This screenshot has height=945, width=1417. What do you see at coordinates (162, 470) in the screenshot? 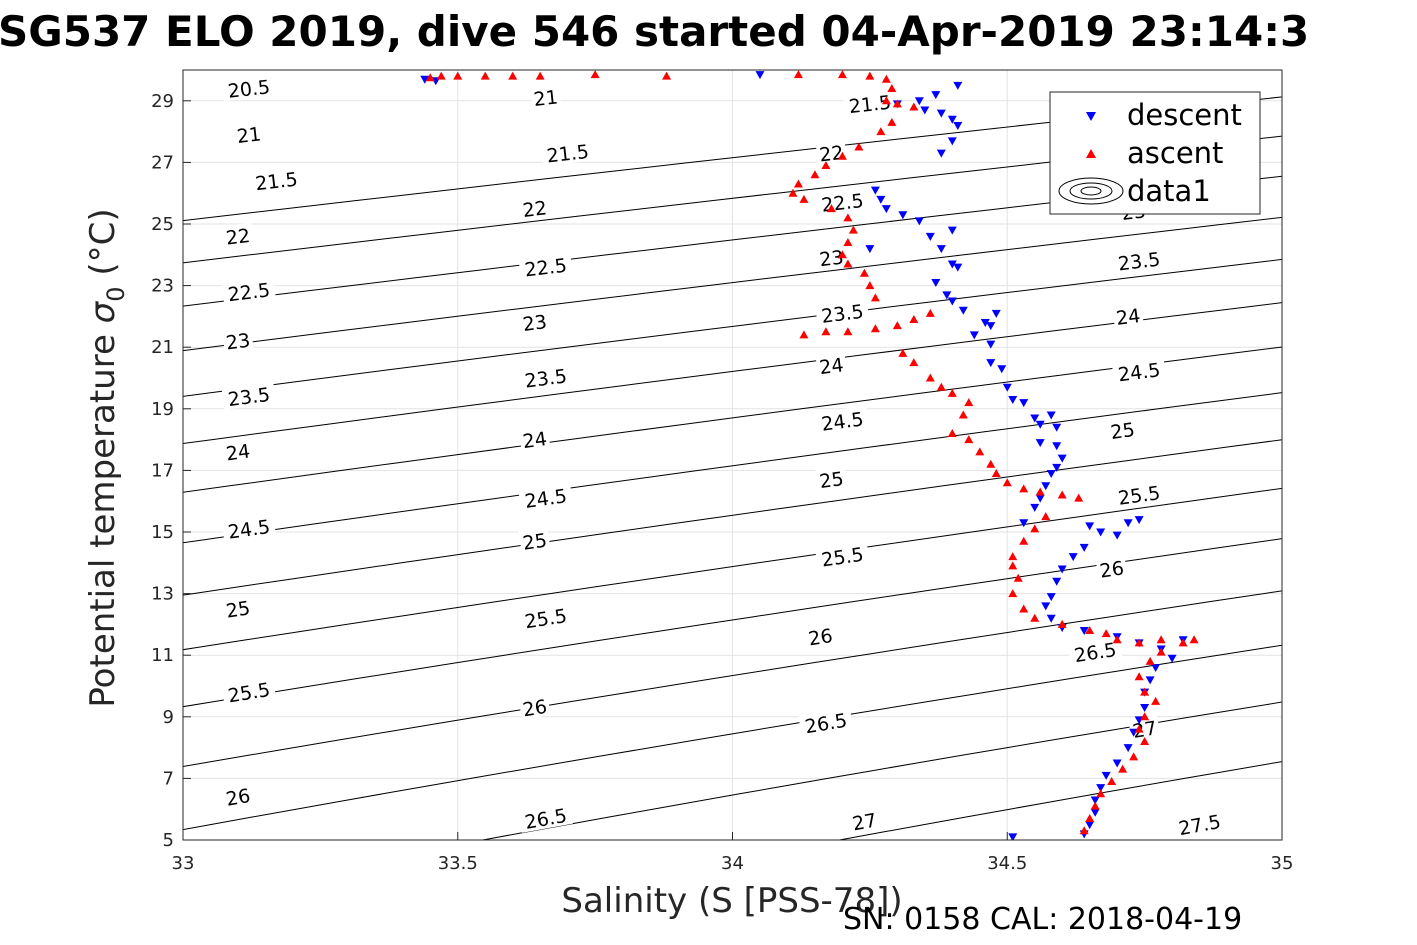
I see `y-tick-label: 17` at bounding box center [162, 470].